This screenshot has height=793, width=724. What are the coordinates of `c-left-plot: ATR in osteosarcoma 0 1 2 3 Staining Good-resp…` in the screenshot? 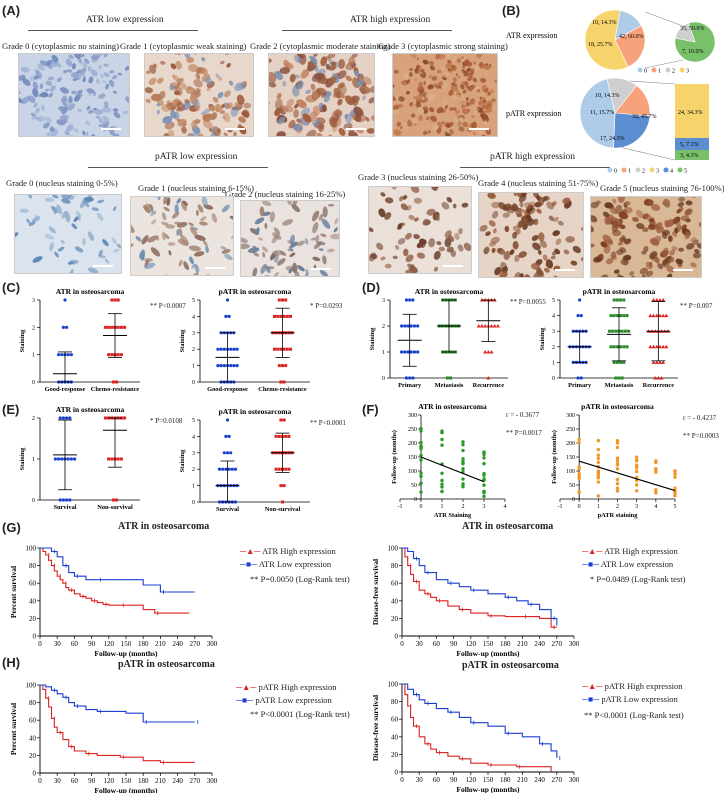 It's located at (79, 340).